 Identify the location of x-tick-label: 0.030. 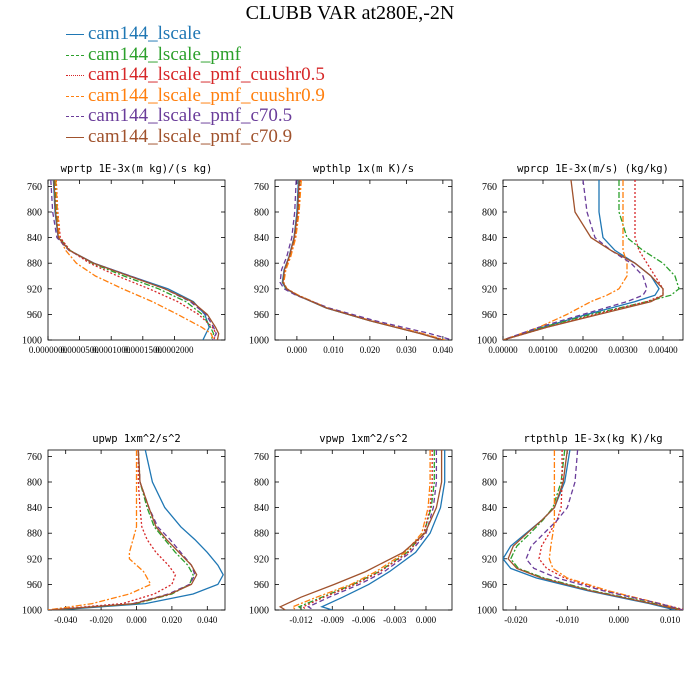
(406, 350).